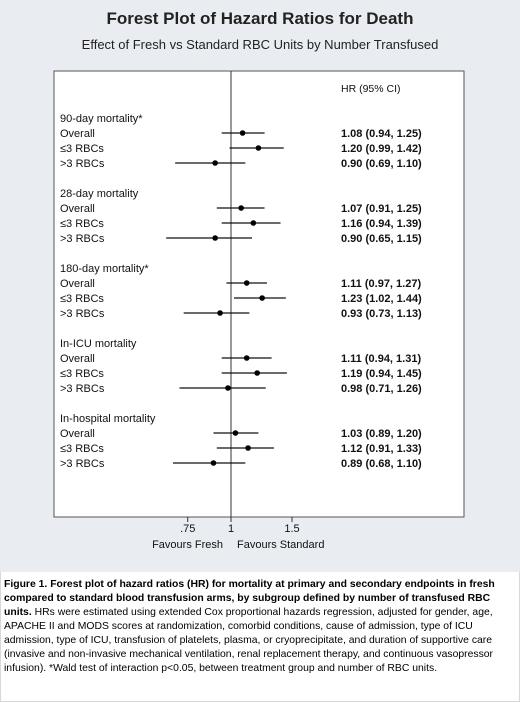 The width and height of the screenshot is (520, 702). What do you see at coordinates (381, 149) in the screenshot?
I see `hr-value-text: 1.20 (0.99, 1.42)` at bounding box center [381, 149].